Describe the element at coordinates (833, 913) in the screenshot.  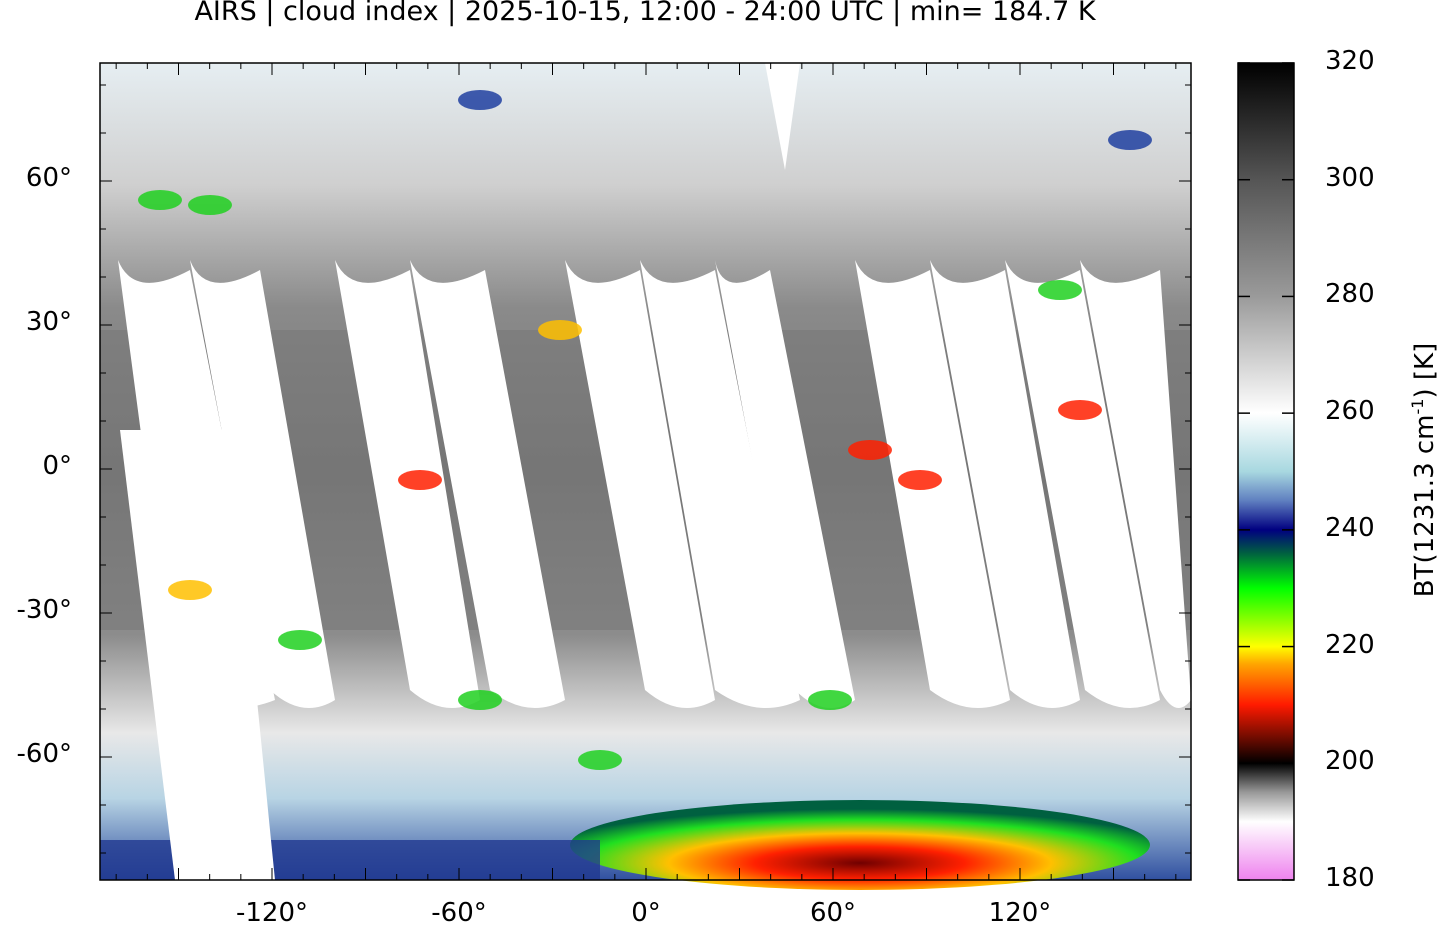
I see `lon-label: 60°` at that location.